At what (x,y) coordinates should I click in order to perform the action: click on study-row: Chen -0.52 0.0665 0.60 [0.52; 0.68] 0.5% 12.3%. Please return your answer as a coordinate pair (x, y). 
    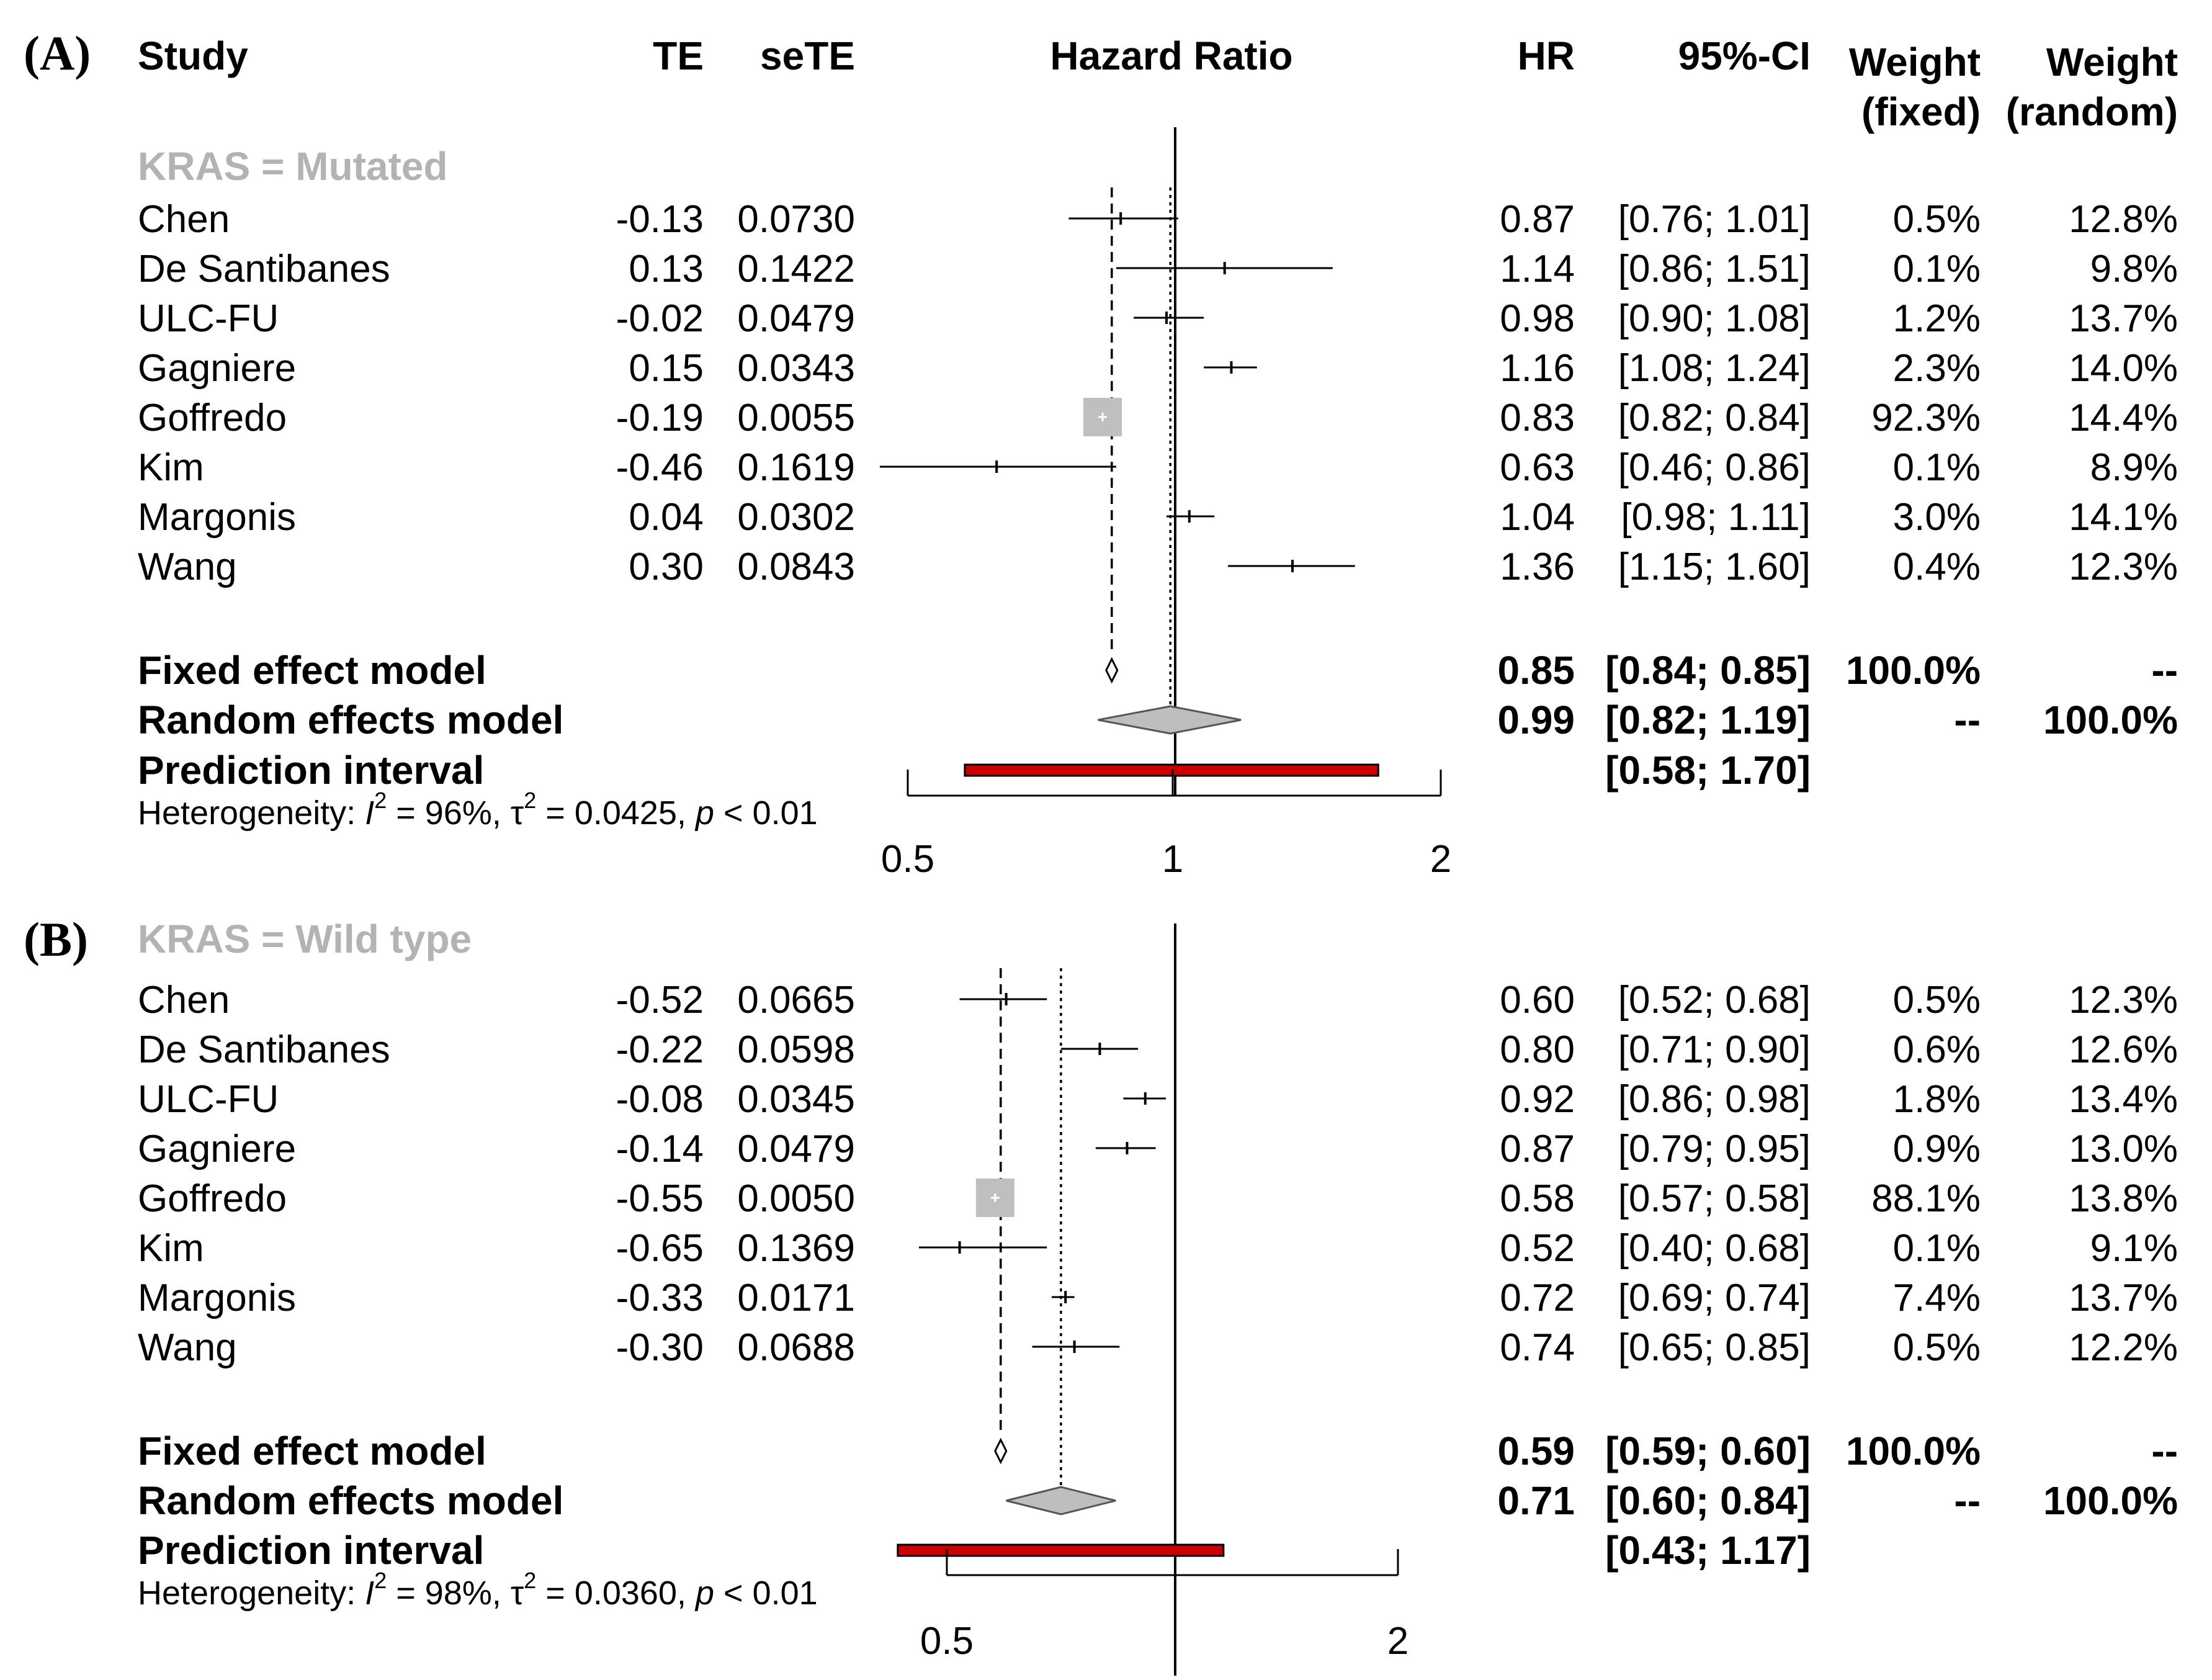
    Looking at the image, I should click on (1158, 1001).